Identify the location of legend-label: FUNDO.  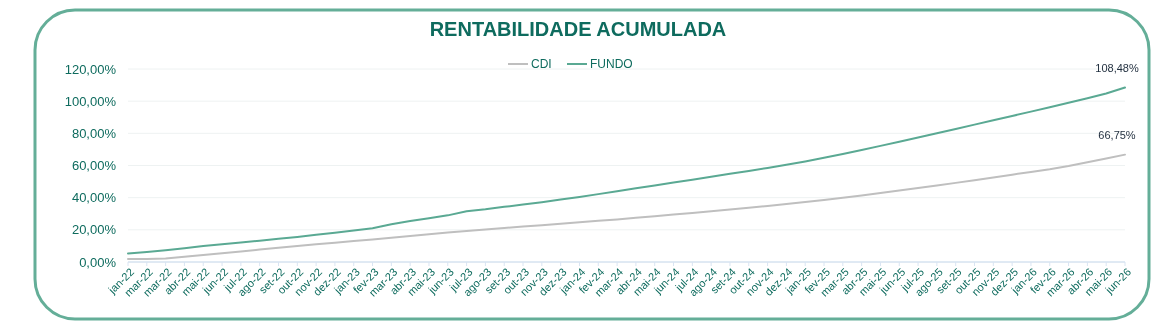
(611, 64).